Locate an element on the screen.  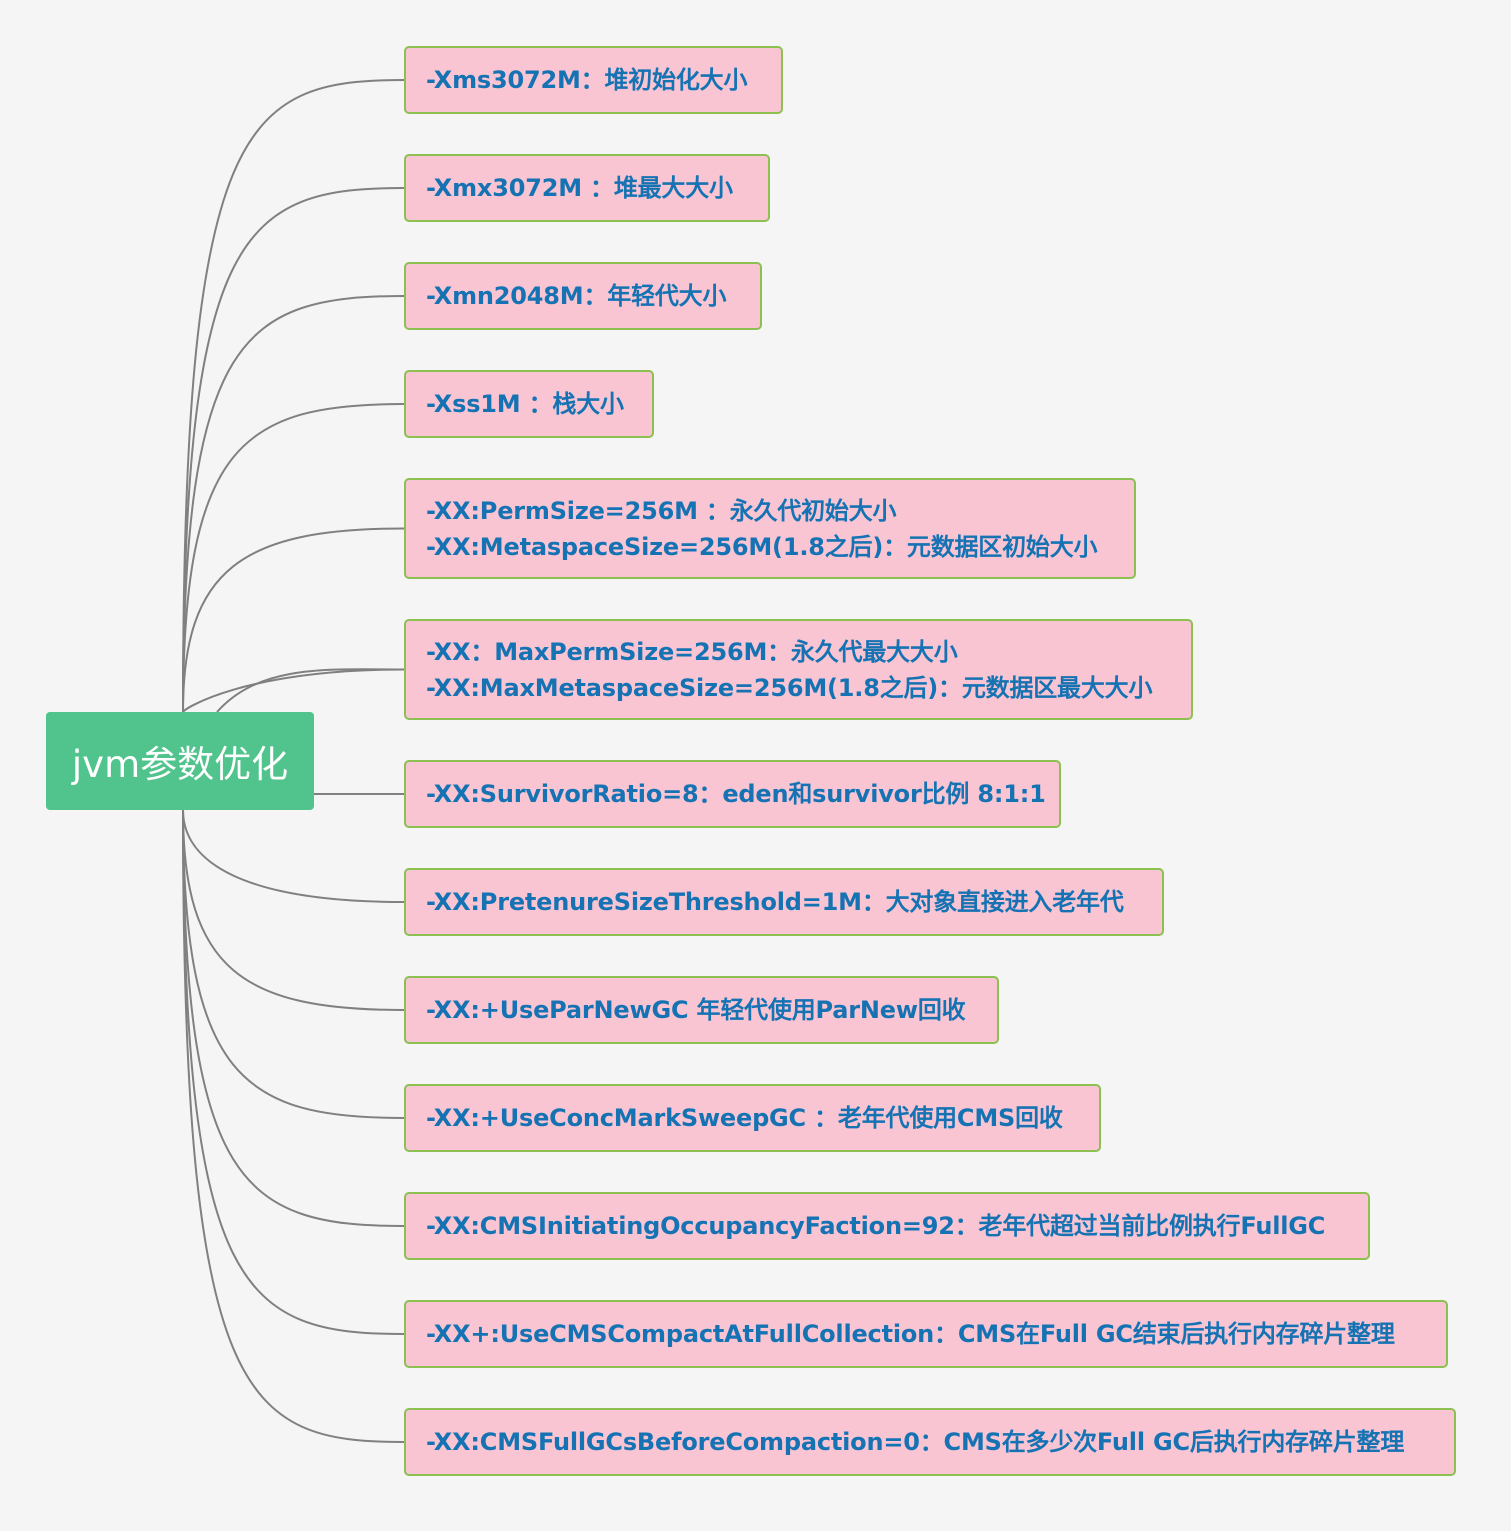
branch-useparnewgc: -XX:+UseParNewGC 年轻代使用ParNew回收 is located at coordinates (701, 1010).